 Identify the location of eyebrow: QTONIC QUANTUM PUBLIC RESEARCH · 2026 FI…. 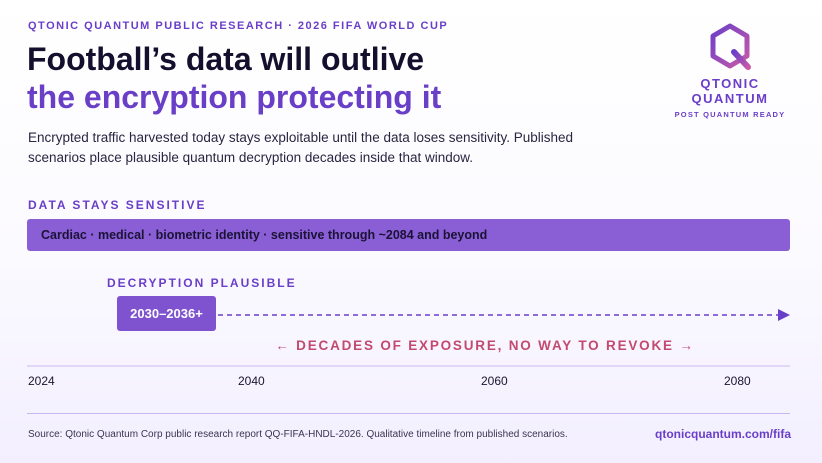
(238, 26).